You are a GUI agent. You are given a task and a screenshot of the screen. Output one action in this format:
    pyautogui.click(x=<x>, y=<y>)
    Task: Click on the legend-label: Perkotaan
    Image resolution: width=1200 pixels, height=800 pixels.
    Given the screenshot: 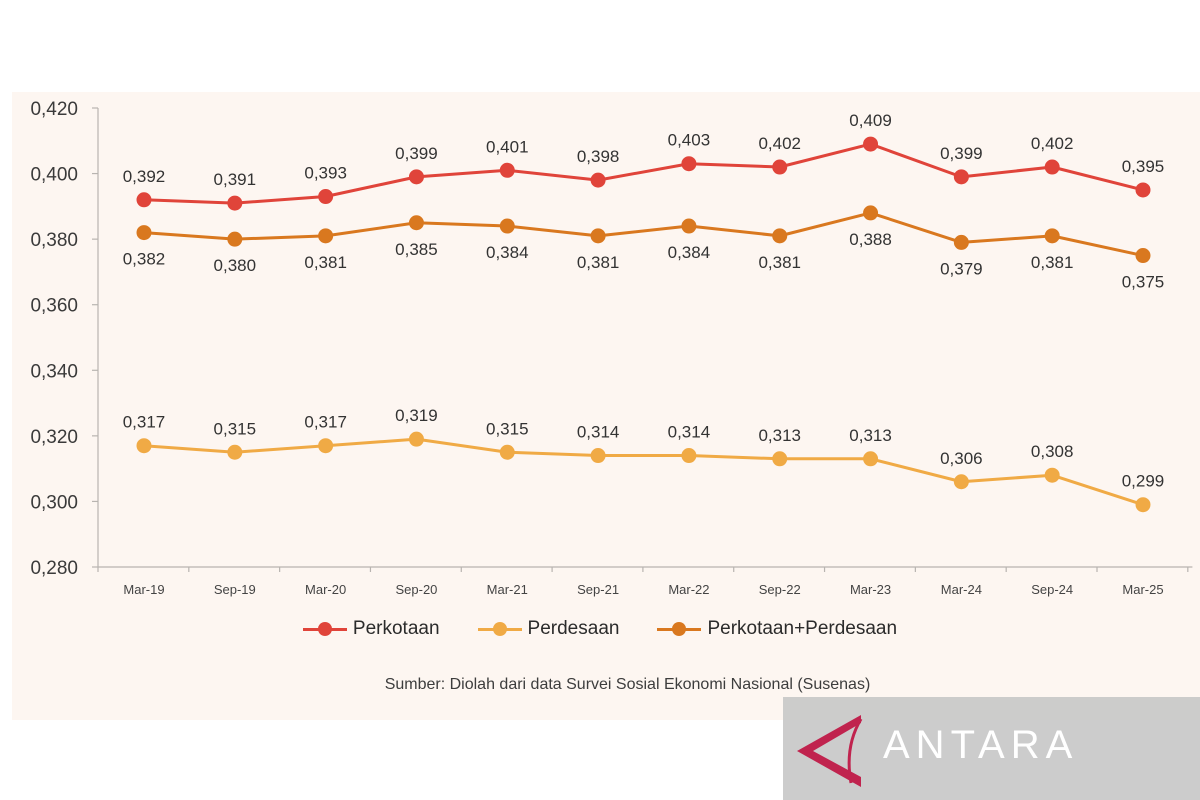 What is the action you would take?
    pyautogui.click(x=396, y=628)
    